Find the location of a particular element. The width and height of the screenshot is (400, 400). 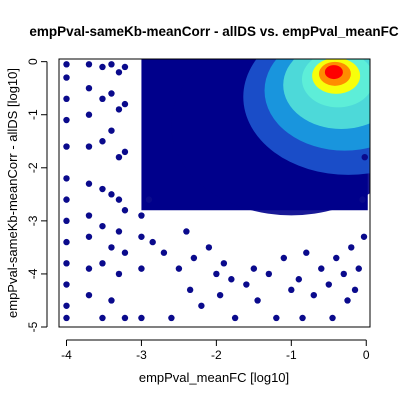

x-tick-label: -4 is located at coordinates (66, 355).